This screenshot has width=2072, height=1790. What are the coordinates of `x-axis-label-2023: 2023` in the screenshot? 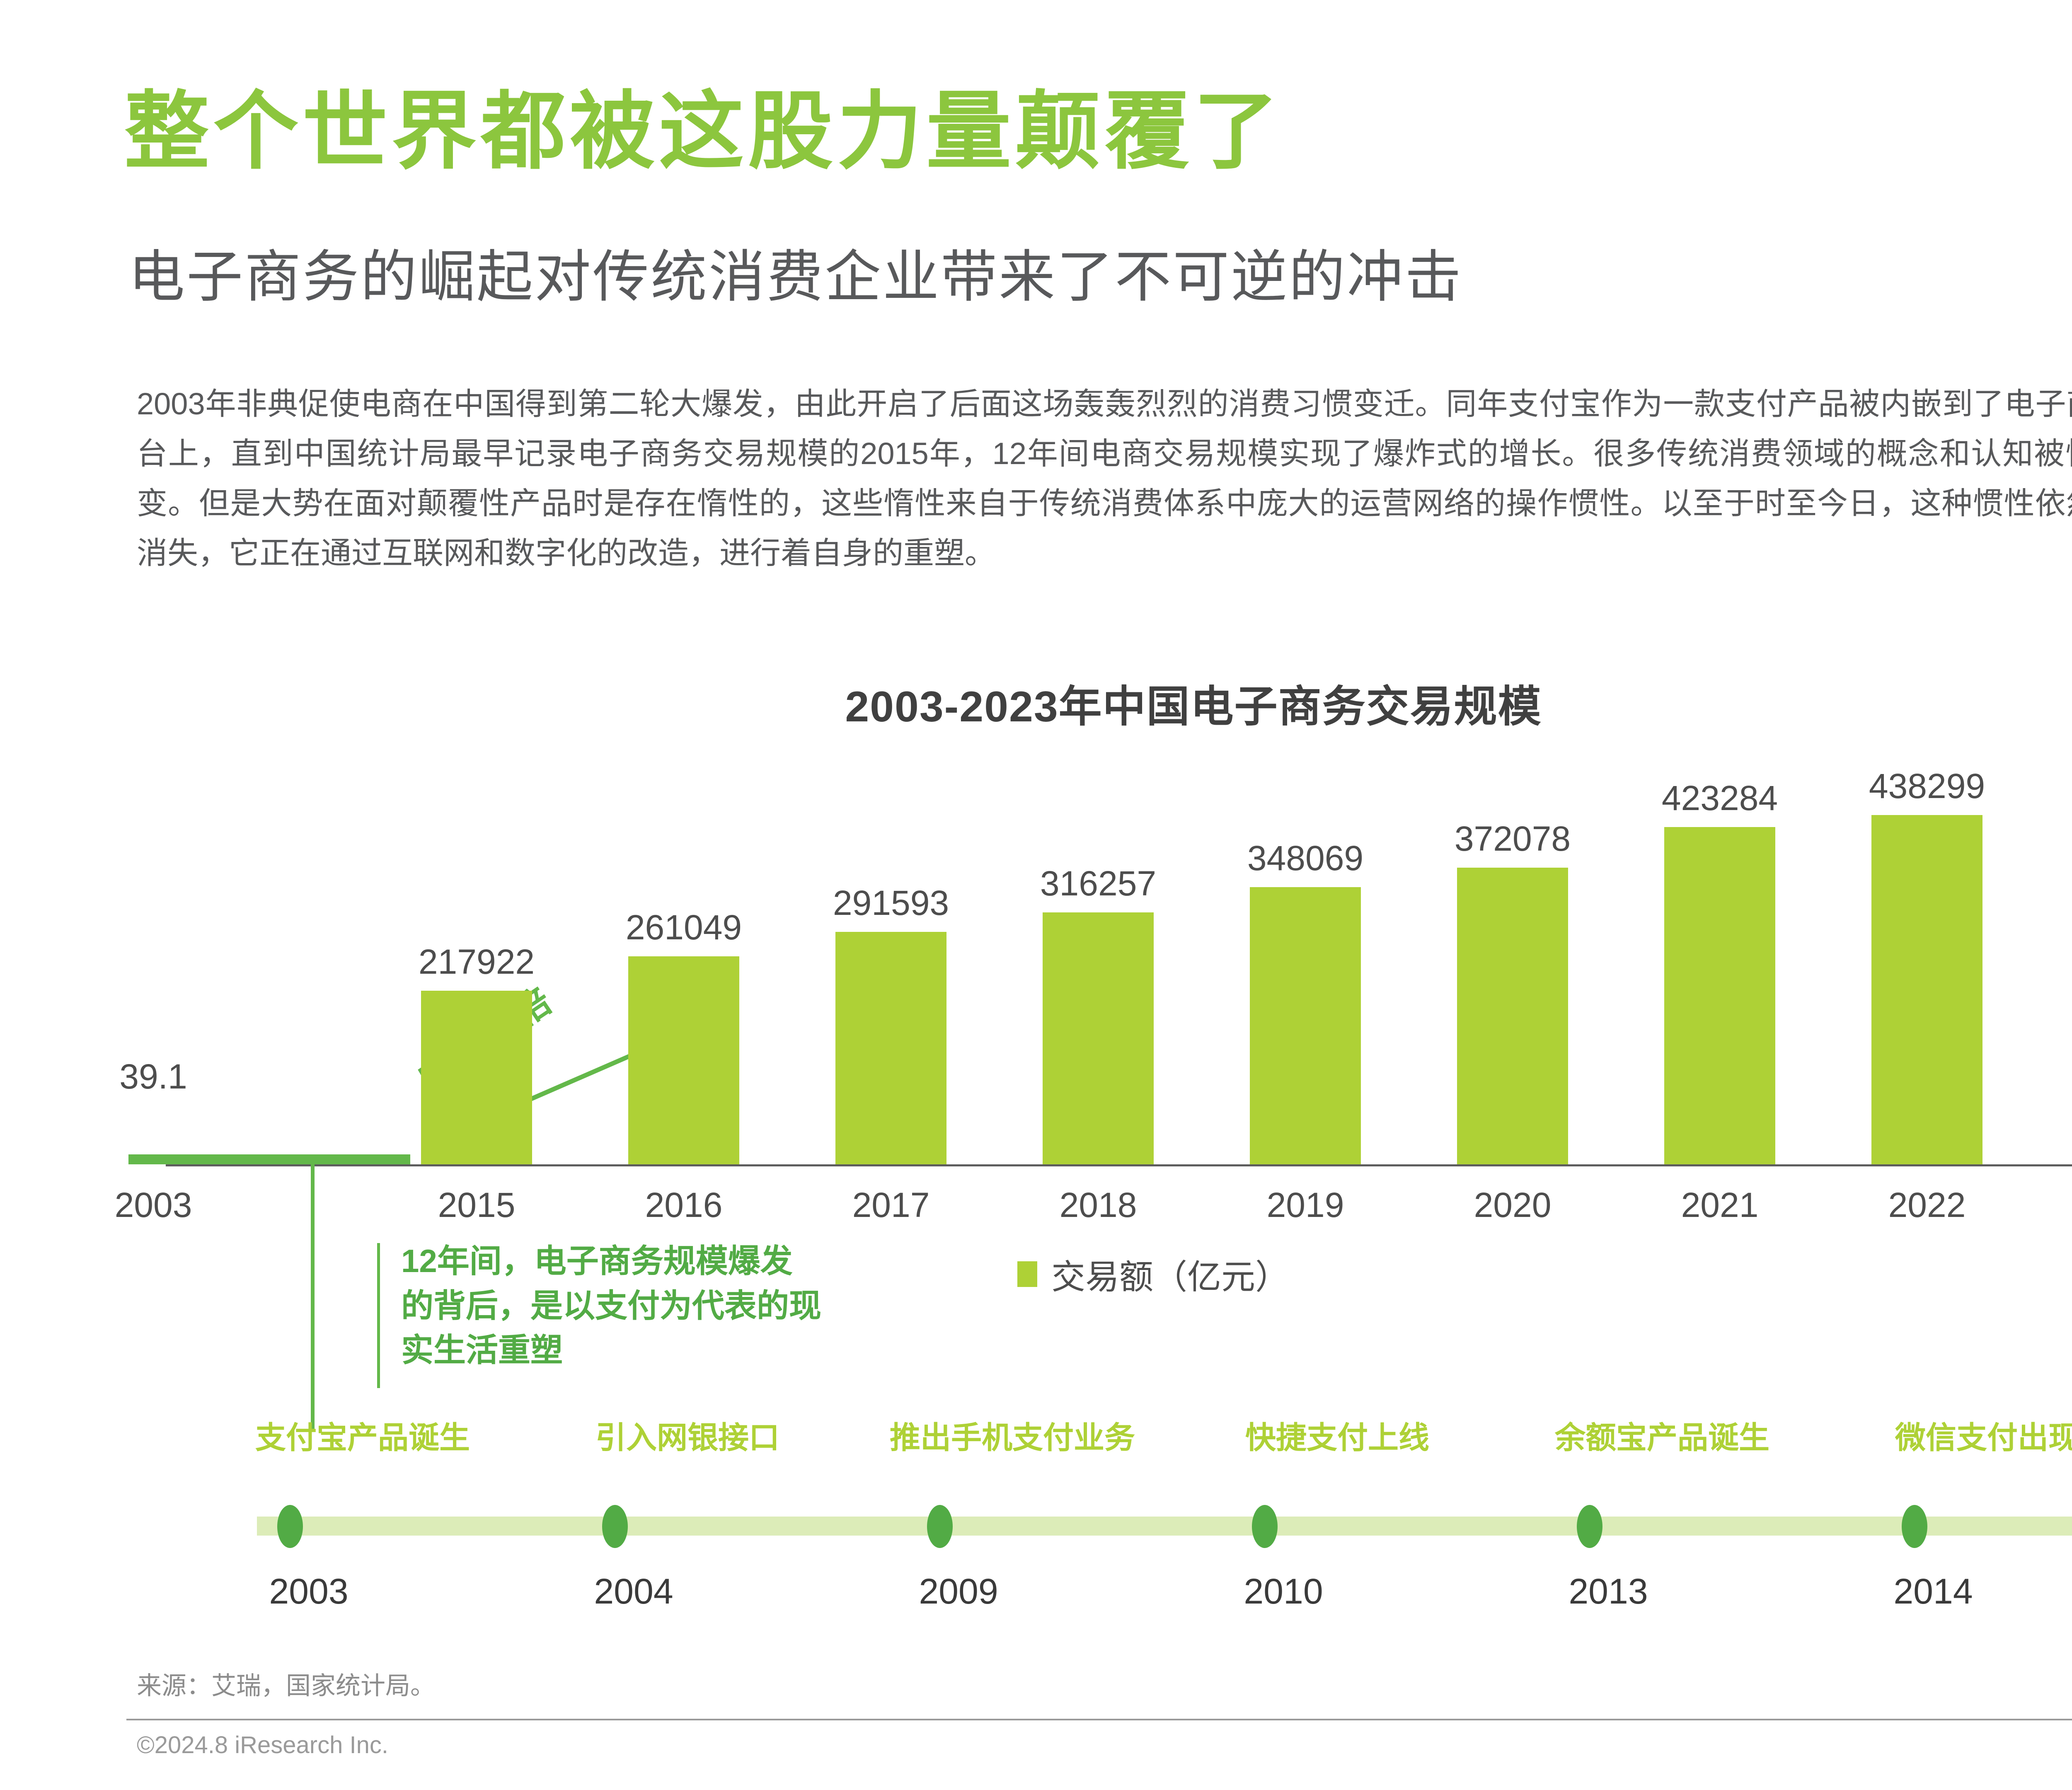 It's located at (2051, 1205).